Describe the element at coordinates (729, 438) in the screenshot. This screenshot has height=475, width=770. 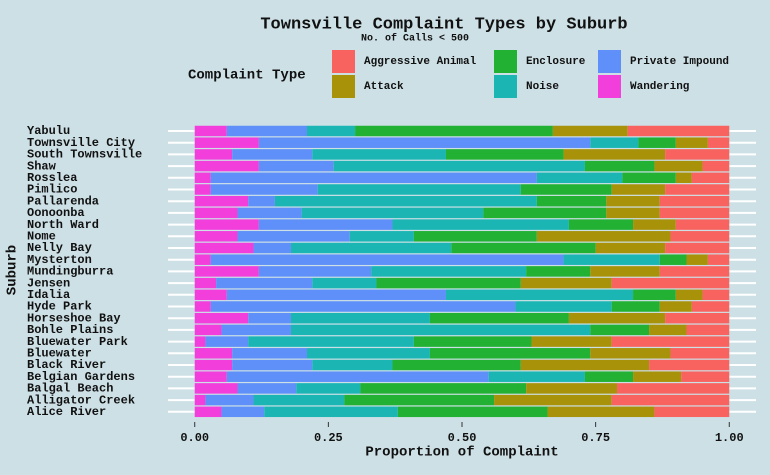
I see `x-tick-label: 1.00` at that location.